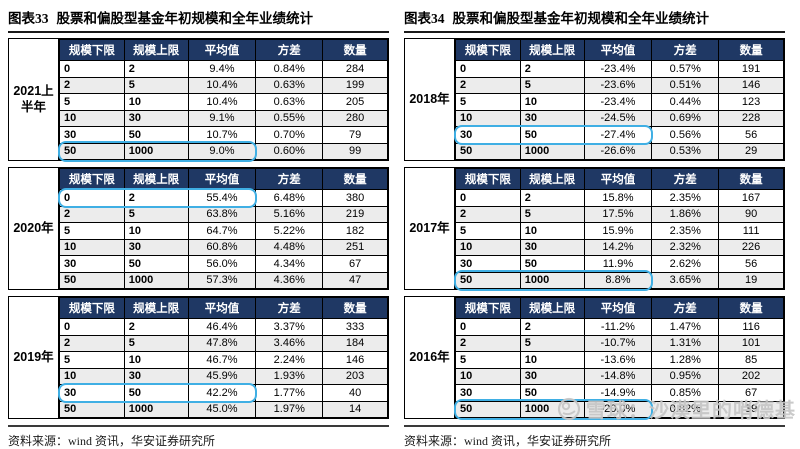 The width and height of the screenshot is (800, 449). I want to click on stat-value-cell: 4.48%, so click(289, 247).